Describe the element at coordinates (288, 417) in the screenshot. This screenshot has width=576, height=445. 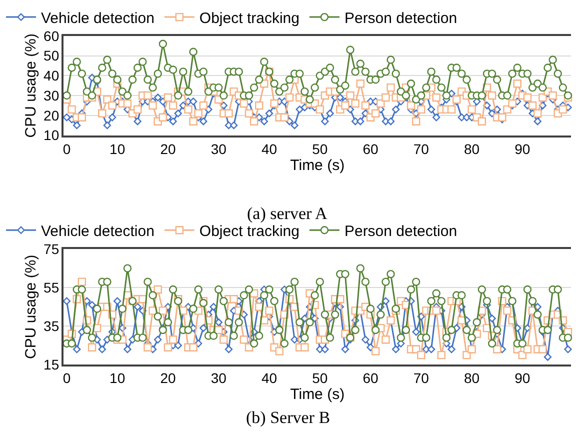
I see `text: (b) Server B` at that location.